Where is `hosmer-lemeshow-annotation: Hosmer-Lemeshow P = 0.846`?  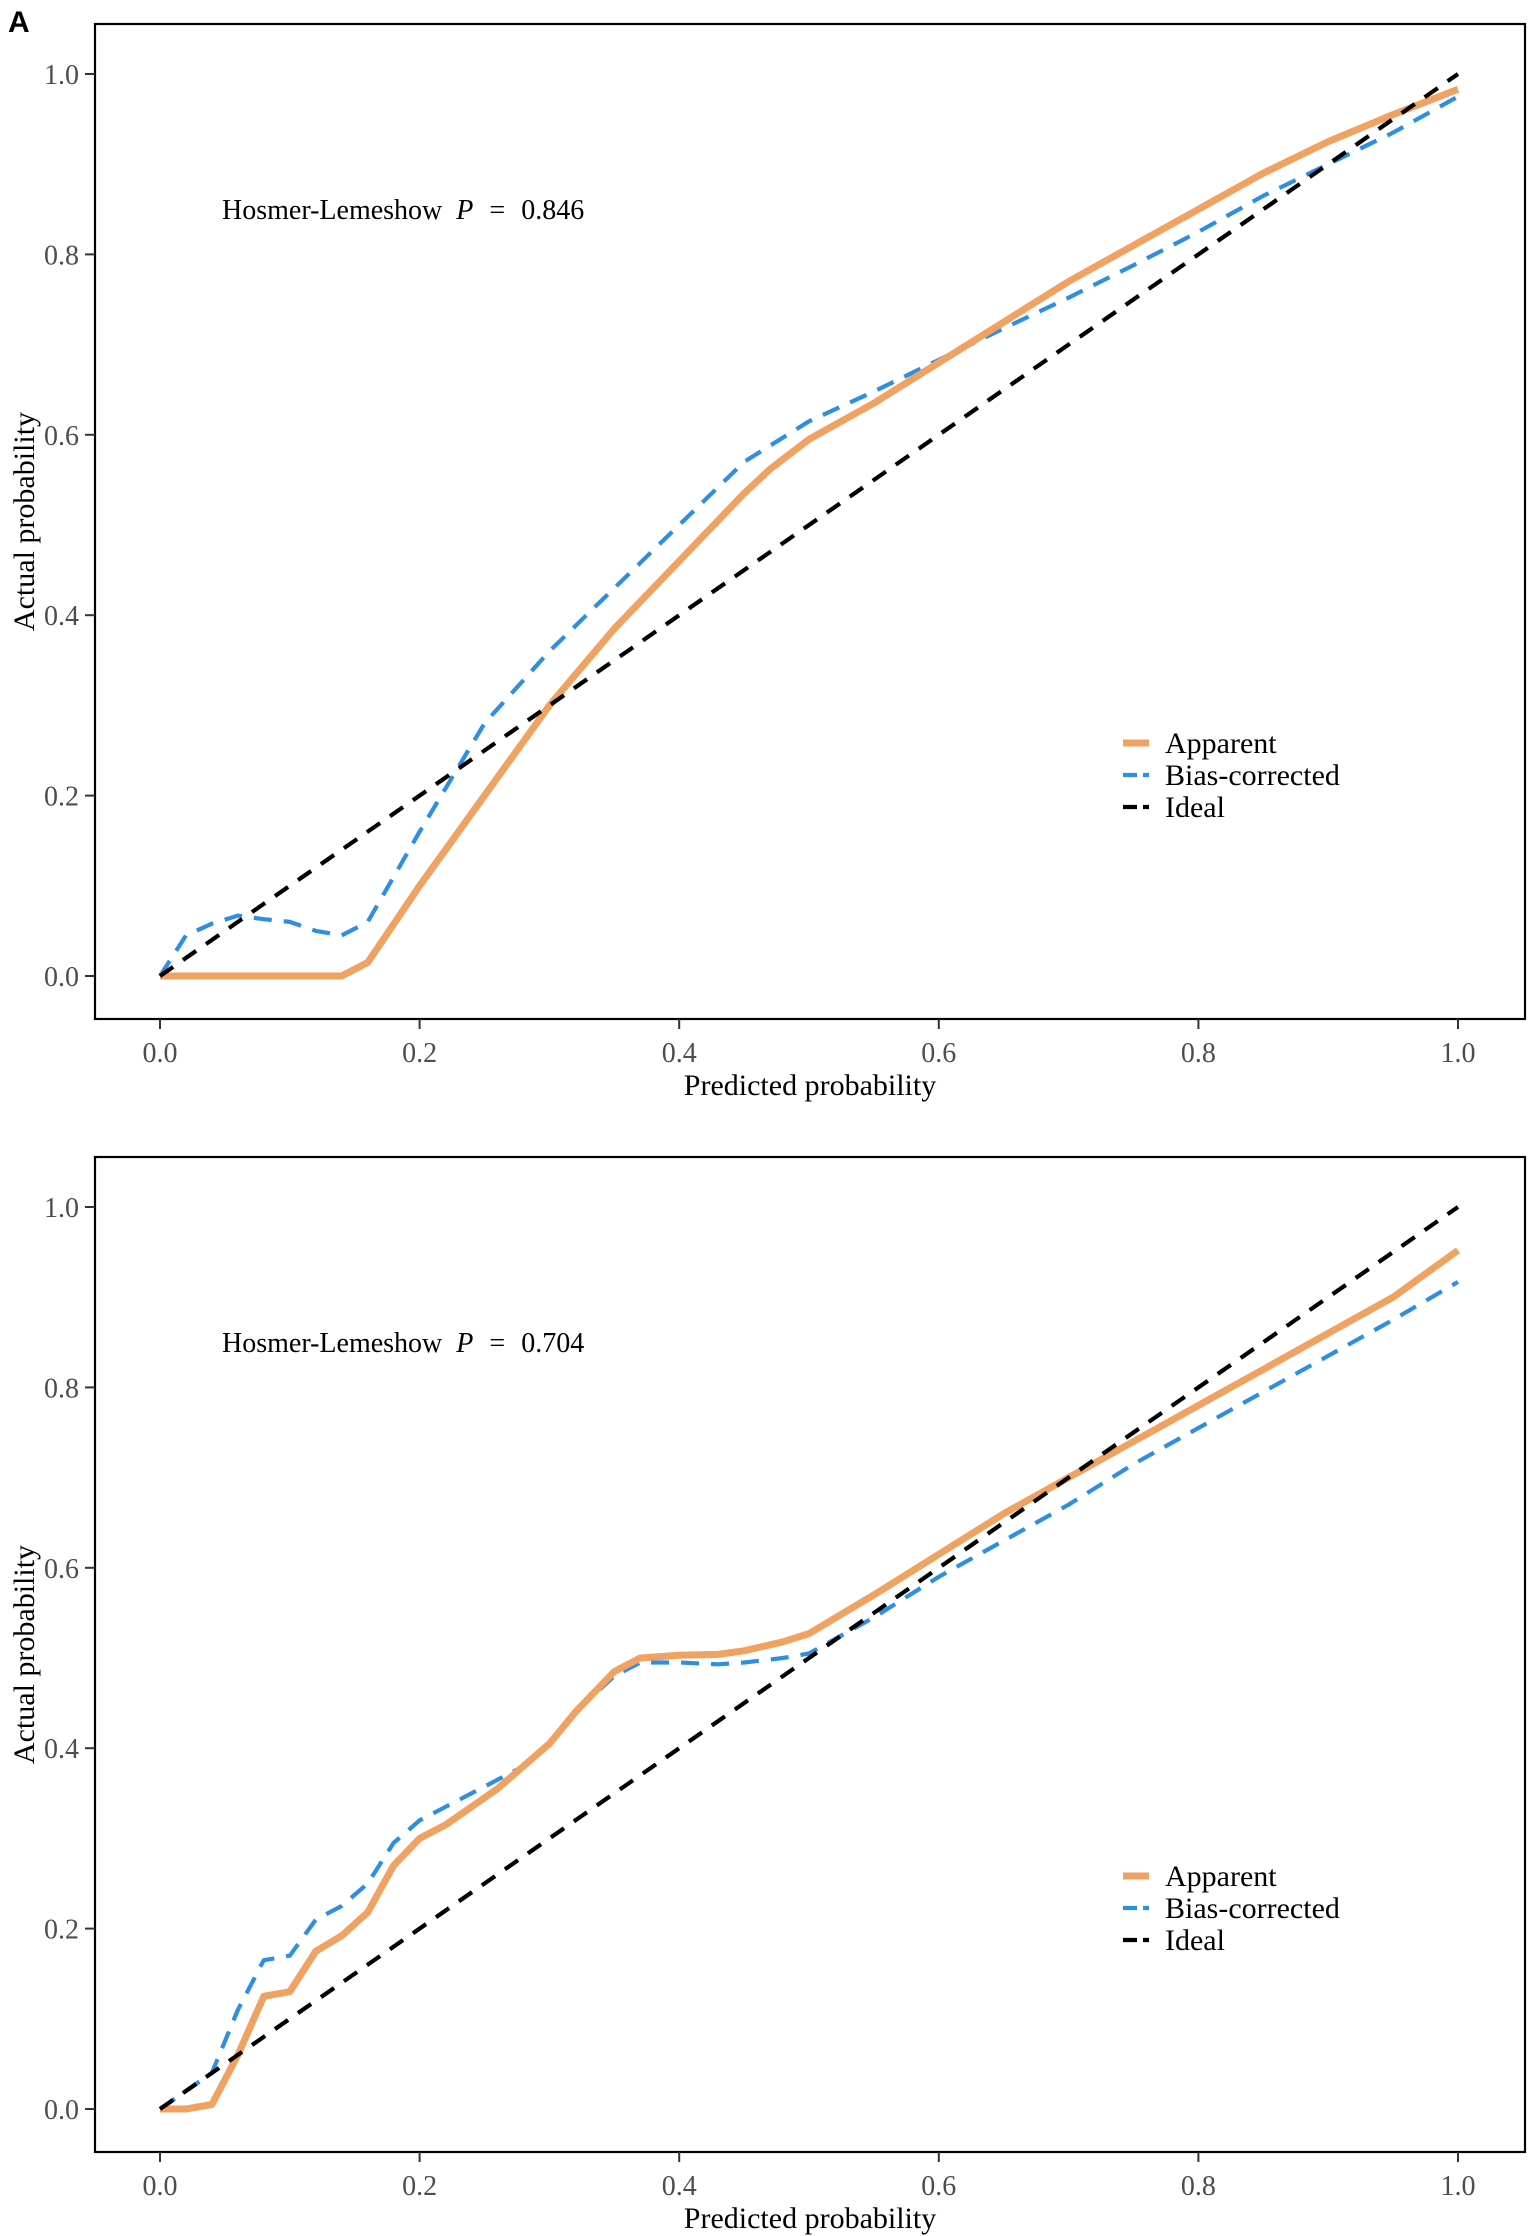
hosmer-lemeshow-annotation: Hosmer-Lemeshow P = 0.846 is located at coordinates (403, 210).